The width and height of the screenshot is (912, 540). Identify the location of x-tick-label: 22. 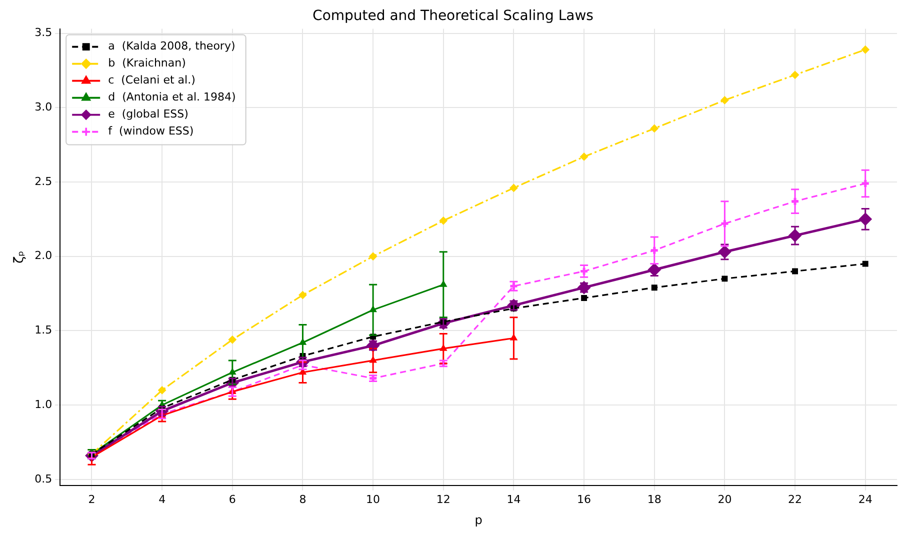
(795, 499).